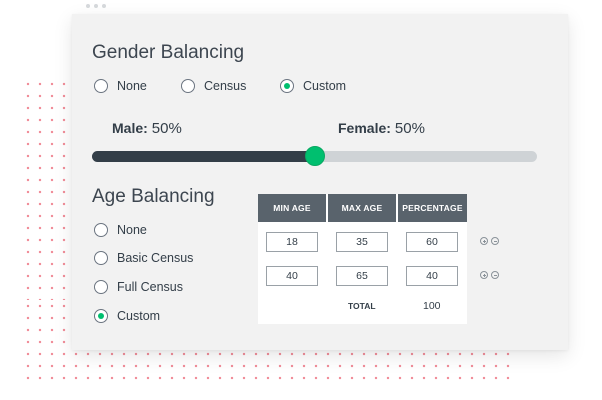 The image size is (602, 400). I want to click on gender-option-custom: Custom, so click(313, 86).